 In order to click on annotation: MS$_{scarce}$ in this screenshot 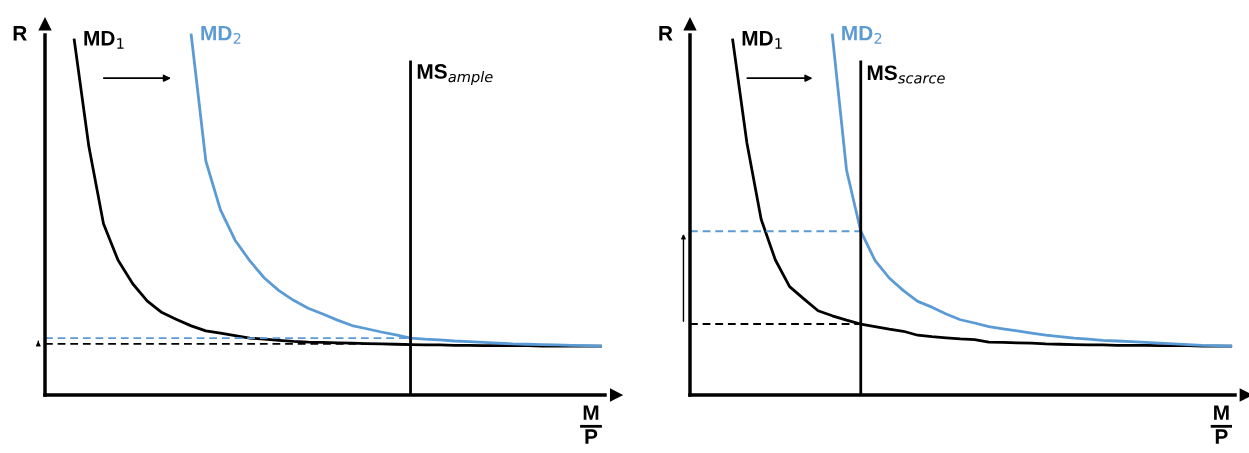, I will do `click(906, 74)`.